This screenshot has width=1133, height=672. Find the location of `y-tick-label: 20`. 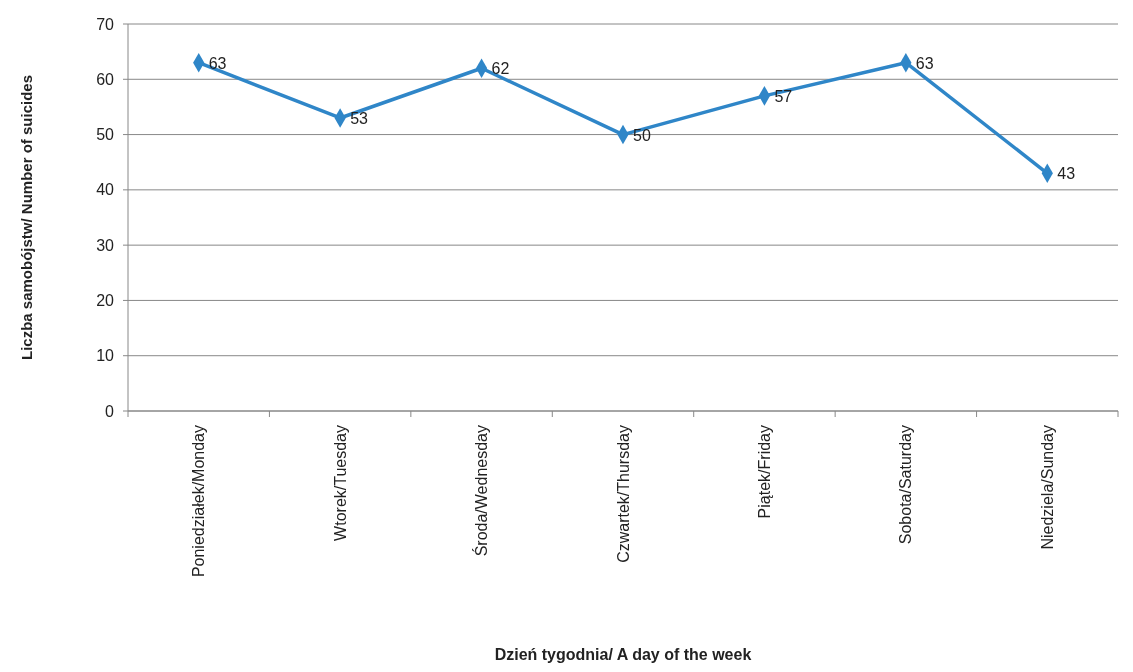

y-tick-label: 20 is located at coordinates (105, 301).